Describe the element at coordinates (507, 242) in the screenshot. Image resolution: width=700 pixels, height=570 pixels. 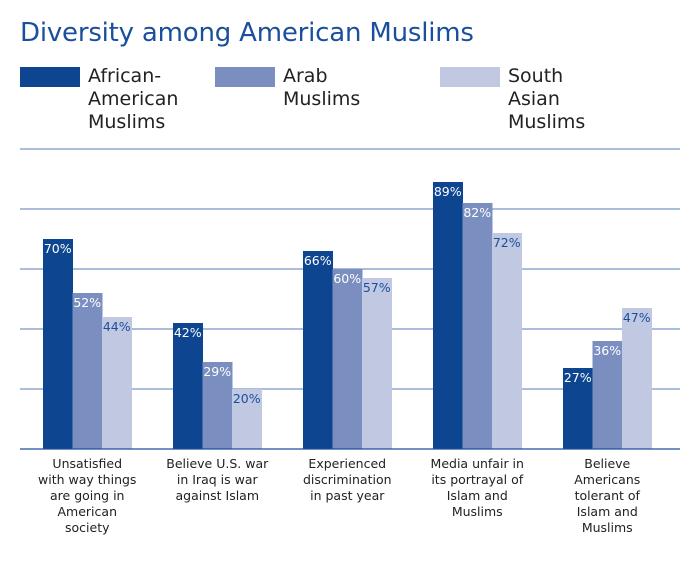
I see `value-label-3-4: 72%` at that location.